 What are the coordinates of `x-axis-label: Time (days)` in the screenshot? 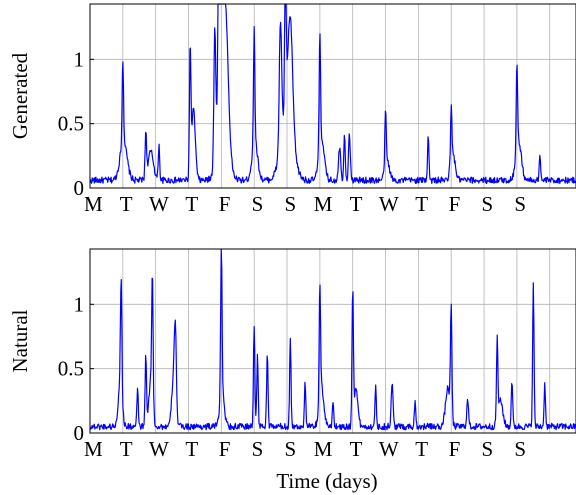 It's located at (326, 481).